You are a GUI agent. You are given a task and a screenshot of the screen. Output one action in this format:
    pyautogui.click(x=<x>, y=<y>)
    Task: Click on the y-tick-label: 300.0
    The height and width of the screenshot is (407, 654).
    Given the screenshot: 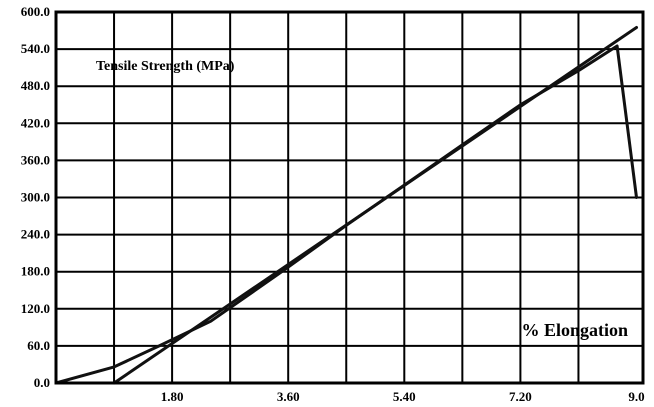 What is the action you would take?
    pyautogui.click(x=35, y=197)
    